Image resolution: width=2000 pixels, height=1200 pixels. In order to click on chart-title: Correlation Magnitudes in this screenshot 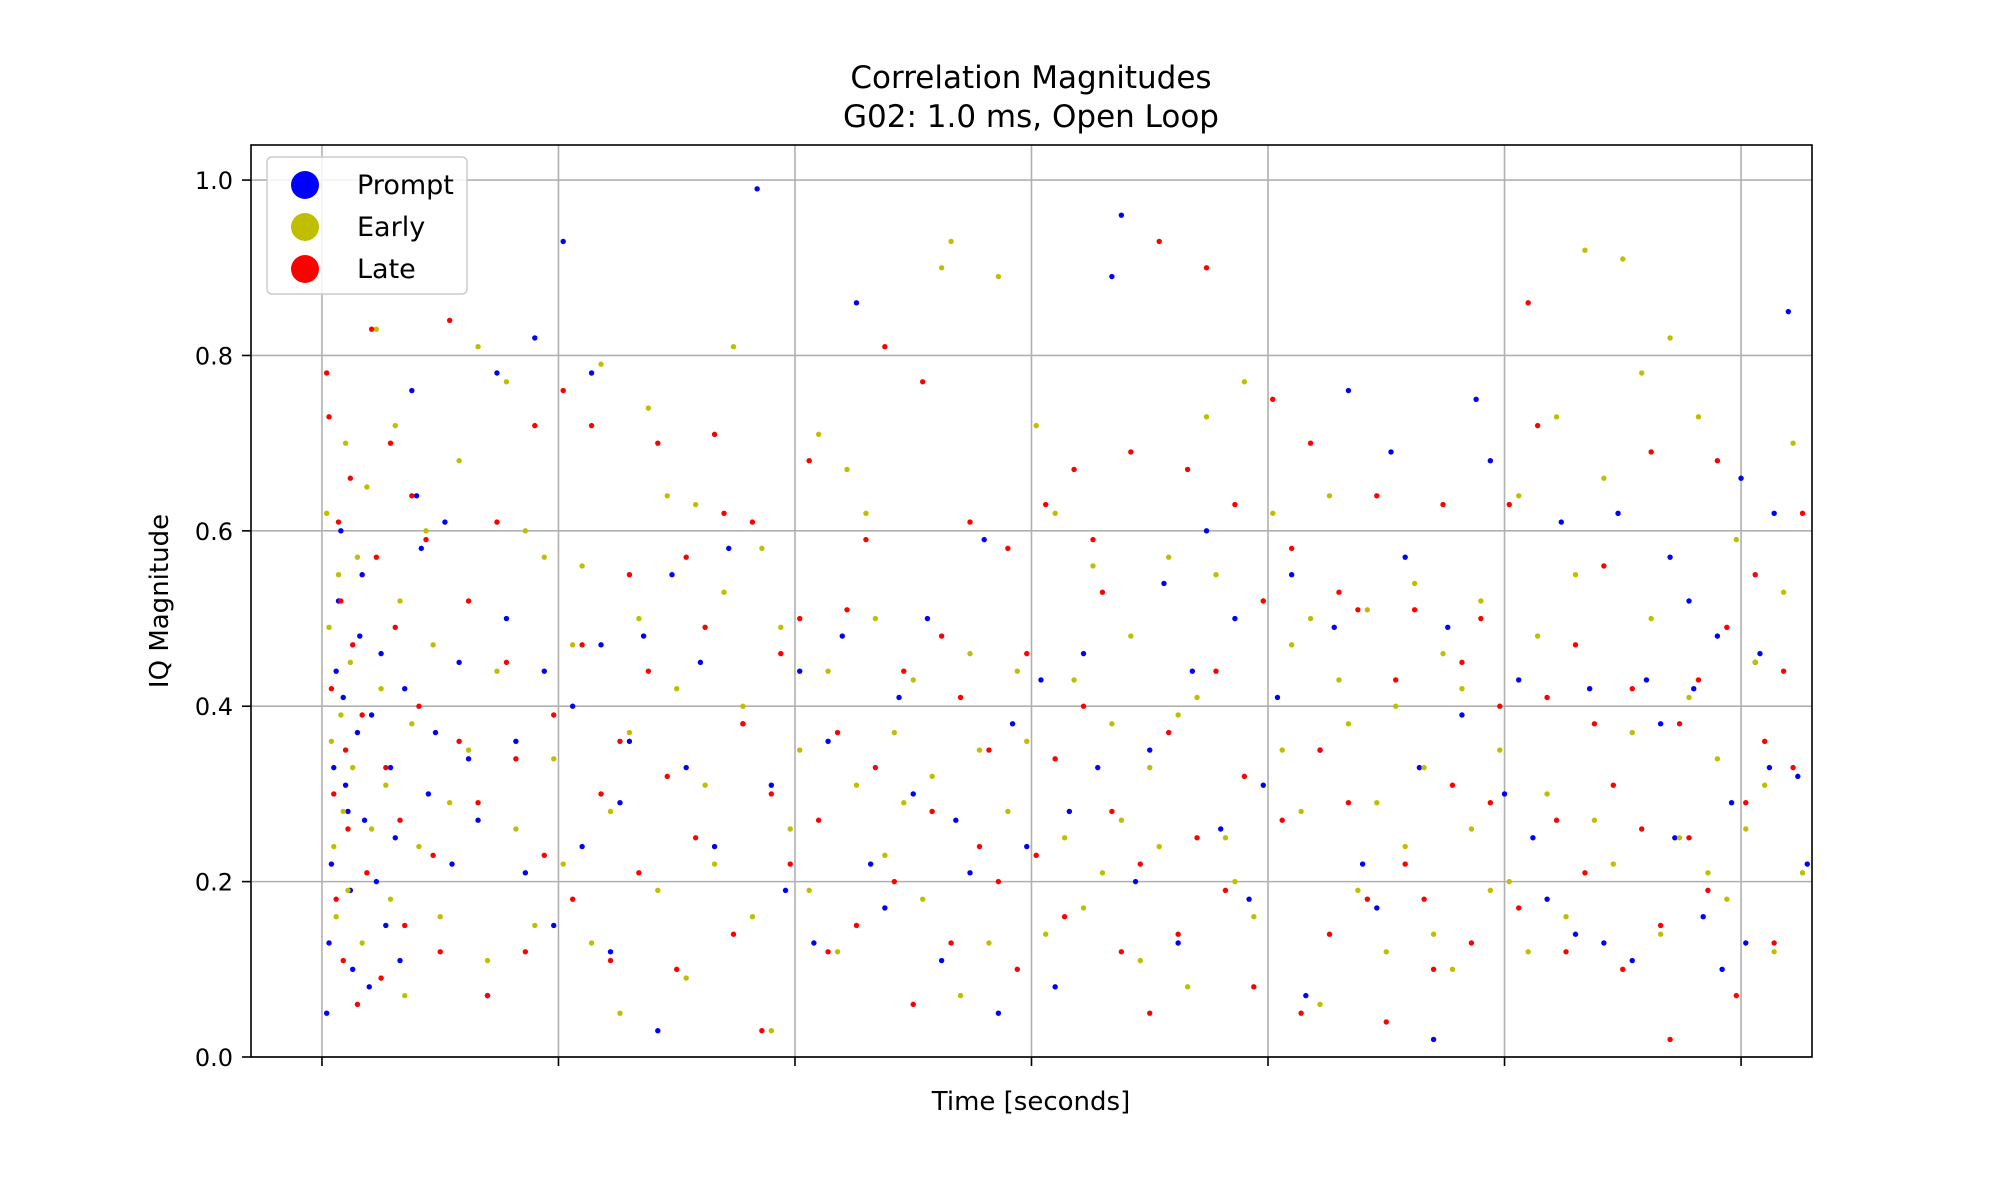, I will do `click(1030, 78)`.